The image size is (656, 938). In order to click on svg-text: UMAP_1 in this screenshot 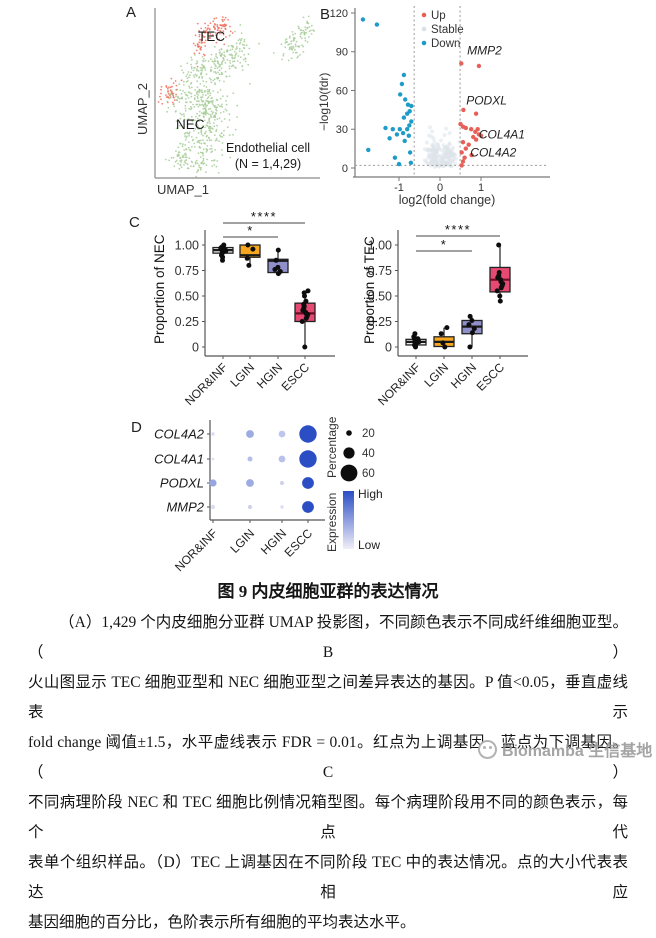, I will do `click(183, 189)`.